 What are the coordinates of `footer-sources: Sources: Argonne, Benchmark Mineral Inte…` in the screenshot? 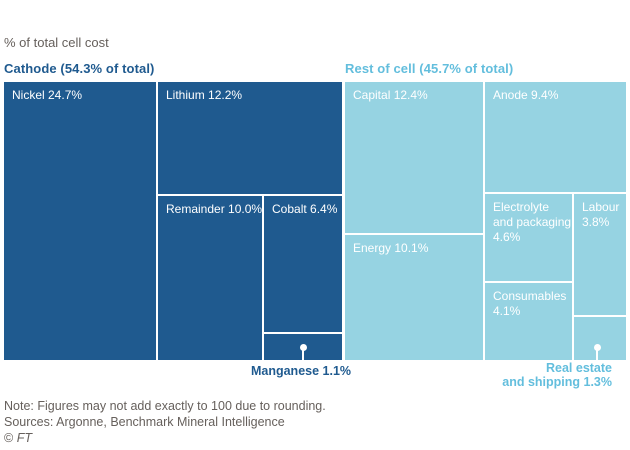 It's located at (144, 422).